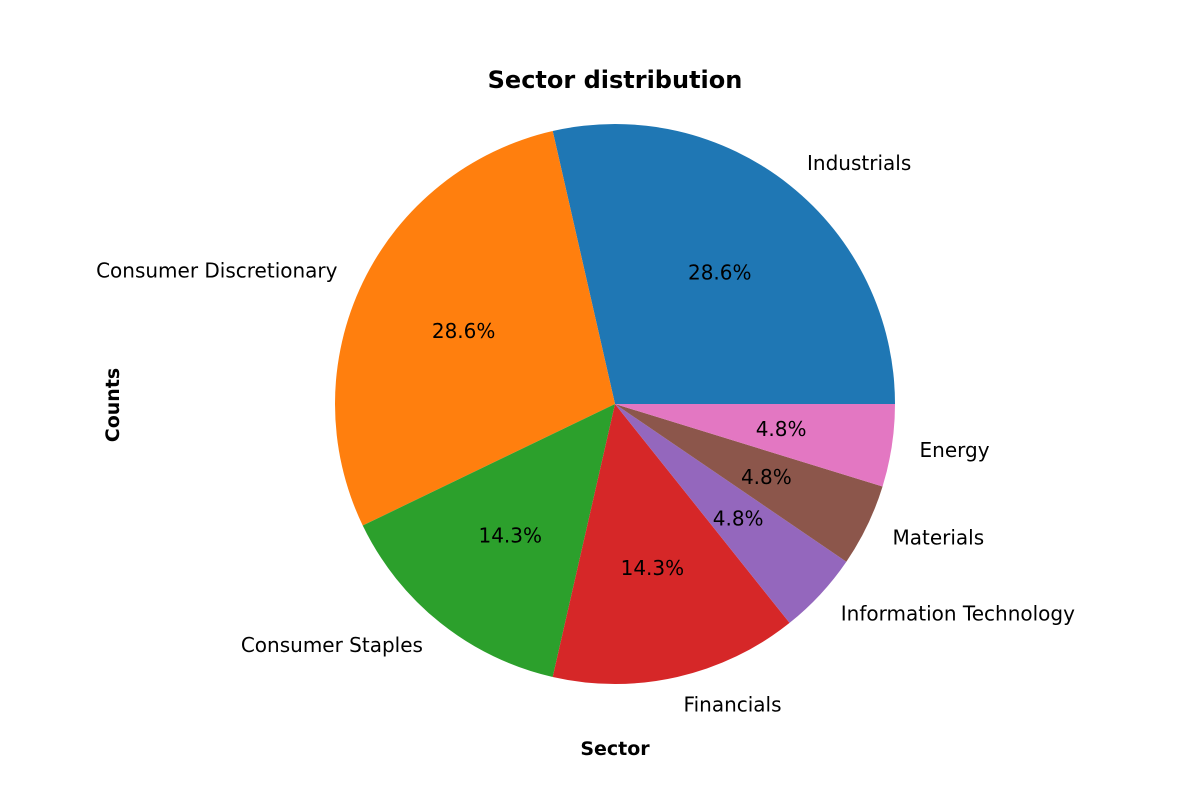 Image resolution: width=1200 pixels, height=800 pixels. What do you see at coordinates (958, 613) in the screenshot?
I see `category-label-information-technology: Information Technology` at bounding box center [958, 613].